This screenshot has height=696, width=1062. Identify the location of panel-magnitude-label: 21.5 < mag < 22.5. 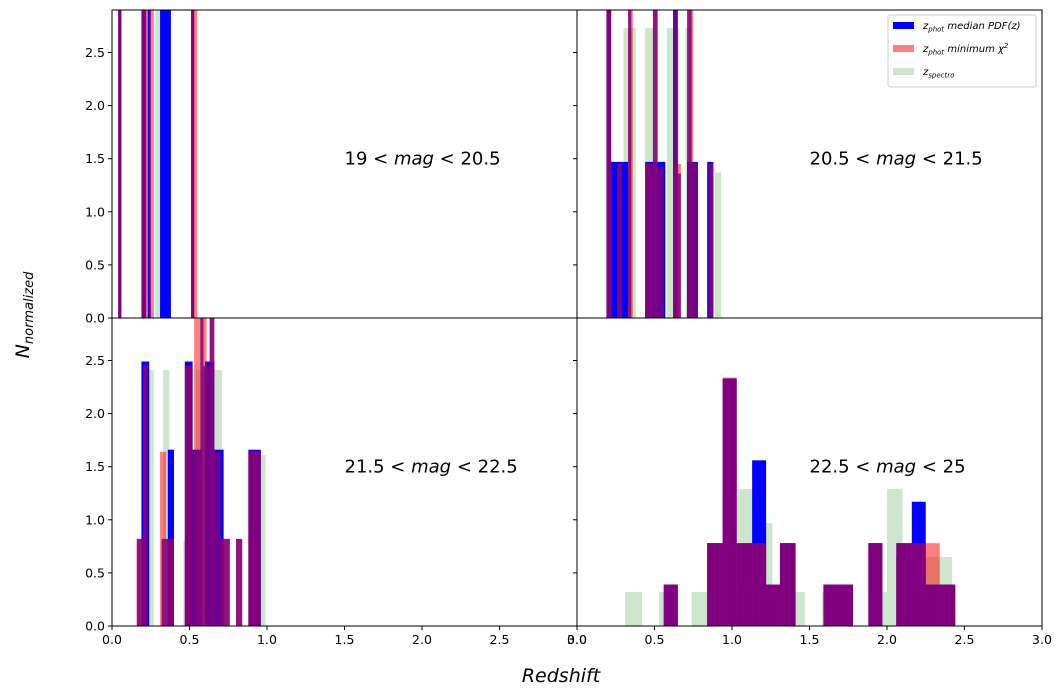
(431, 467).